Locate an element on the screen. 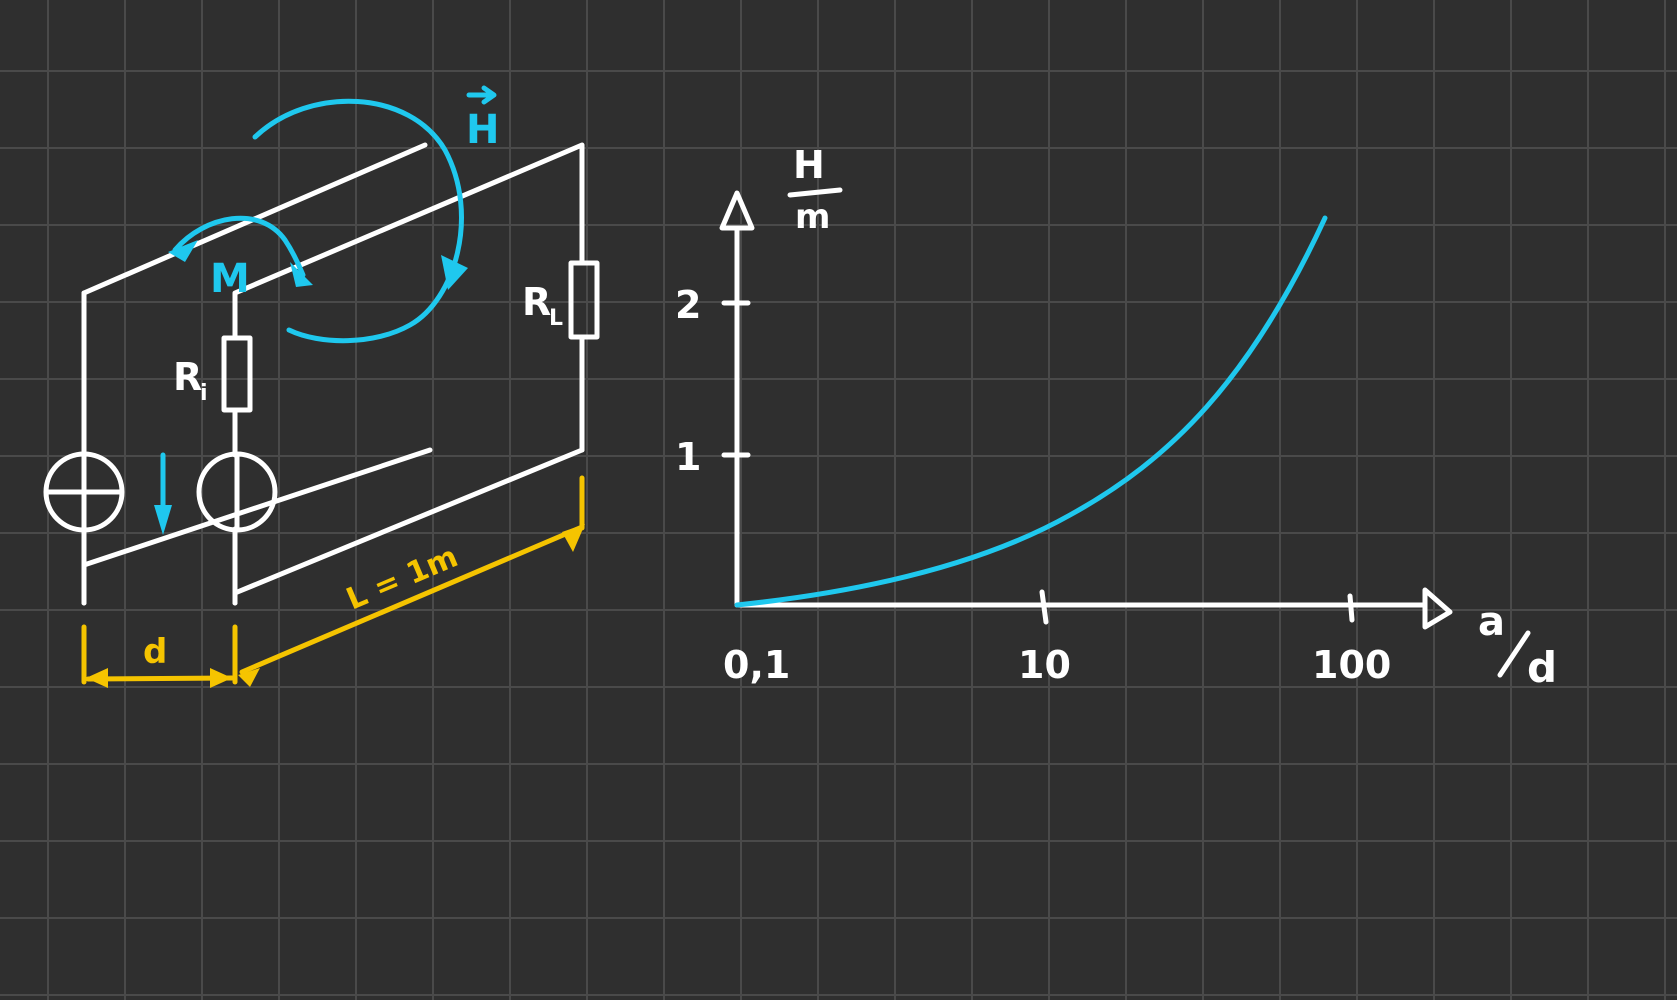  h-field-arrowhead is located at coordinates (454, 272).